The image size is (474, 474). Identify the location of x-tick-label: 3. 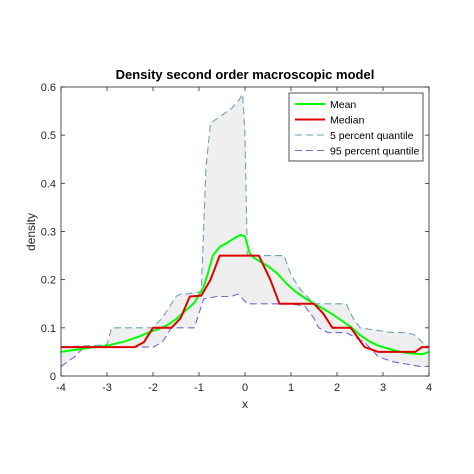
(383, 388).